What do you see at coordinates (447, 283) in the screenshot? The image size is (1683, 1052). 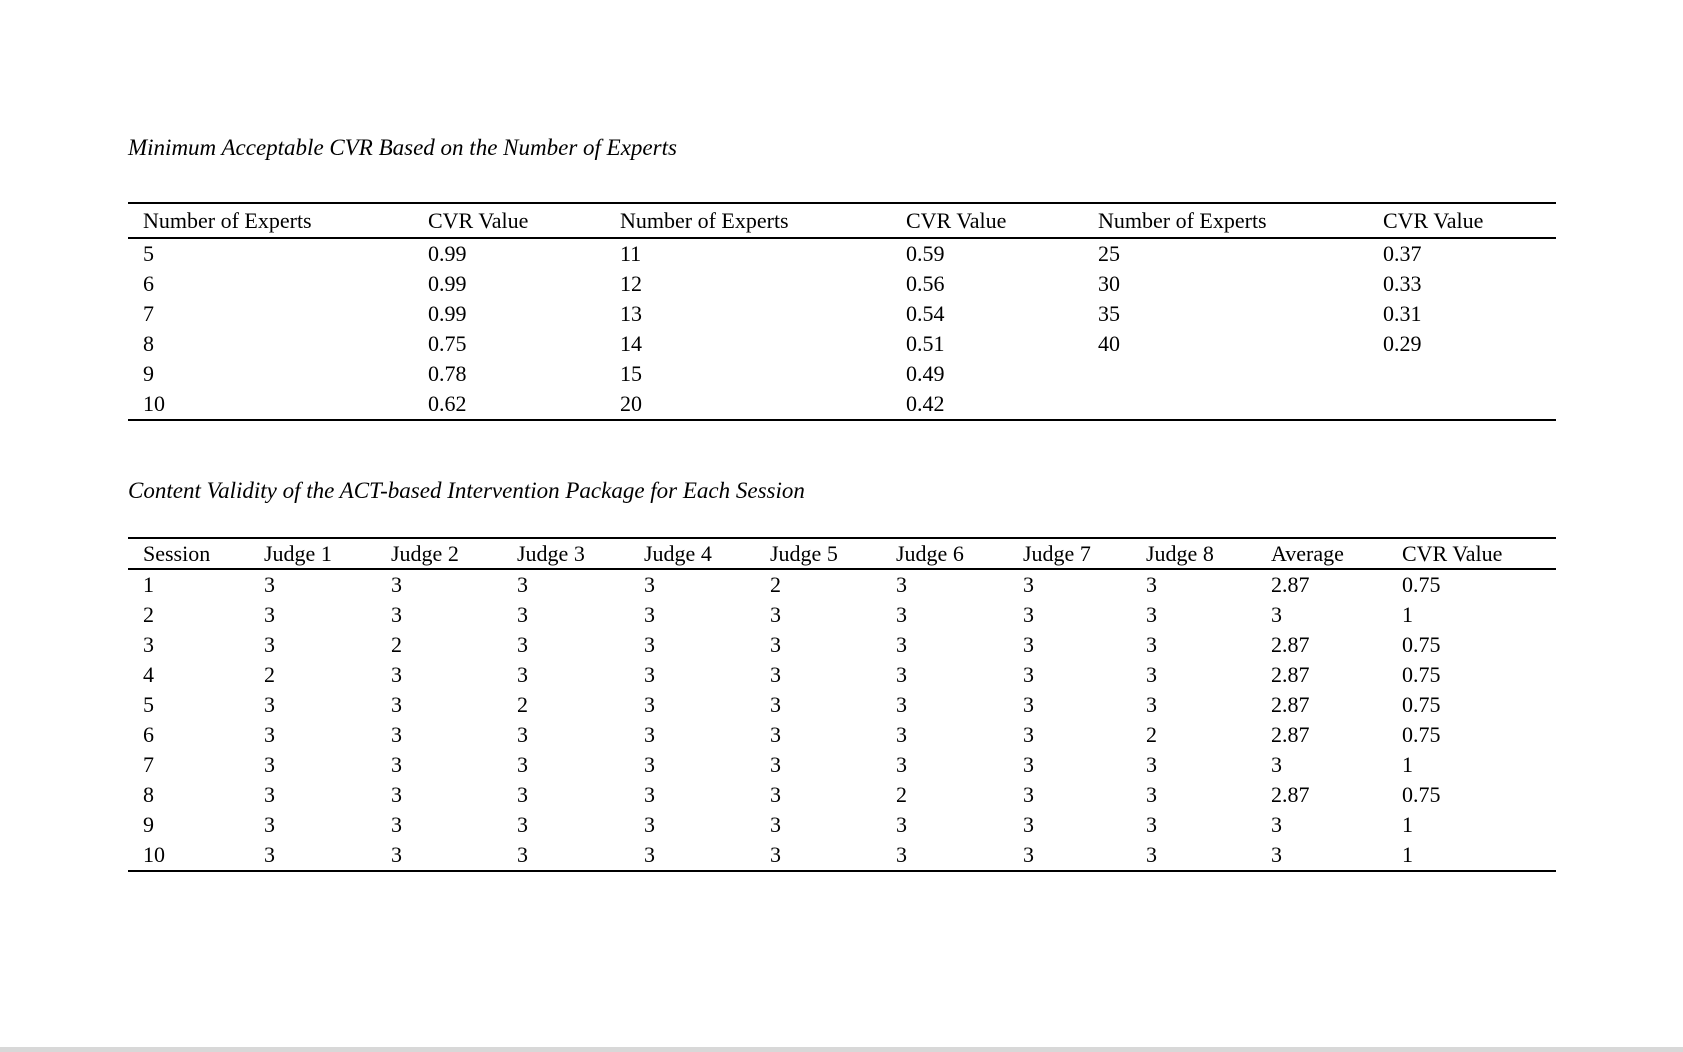 I see `table-cell: 0.99` at bounding box center [447, 283].